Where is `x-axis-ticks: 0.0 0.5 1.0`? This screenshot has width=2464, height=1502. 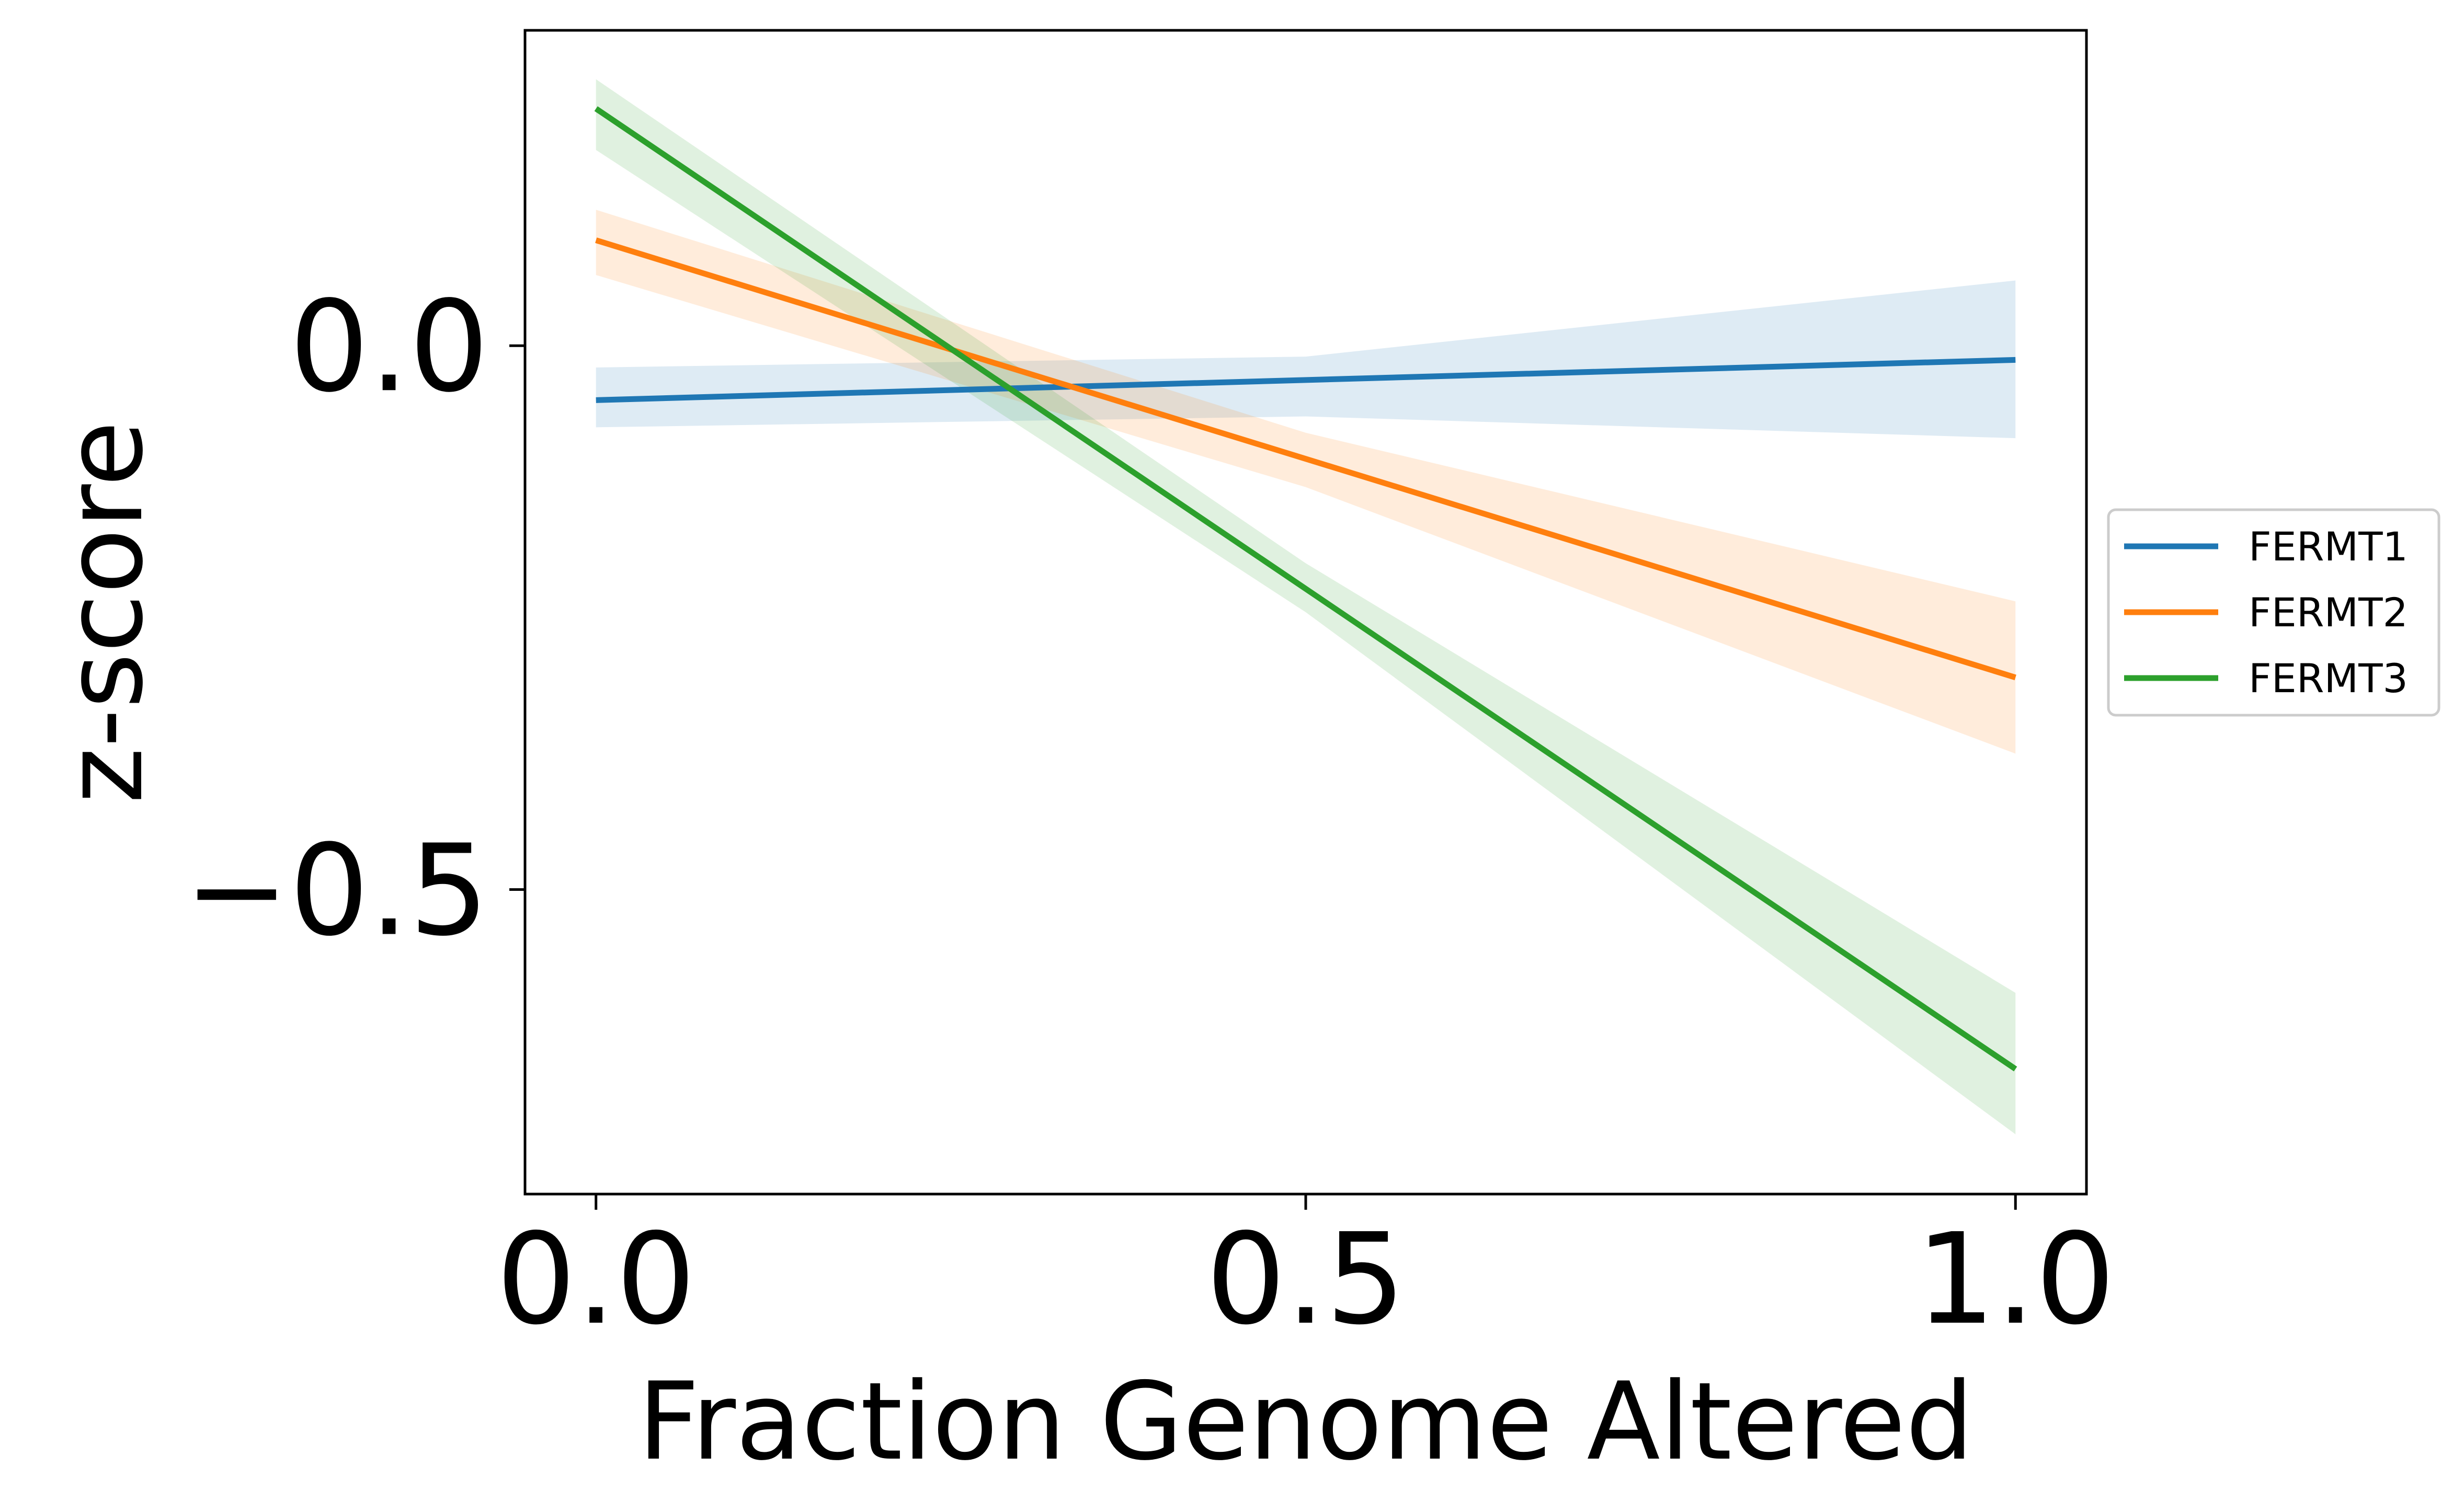
x-axis-ticks: 0.0 0.5 1.0 is located at coordinates (1306, 1273).